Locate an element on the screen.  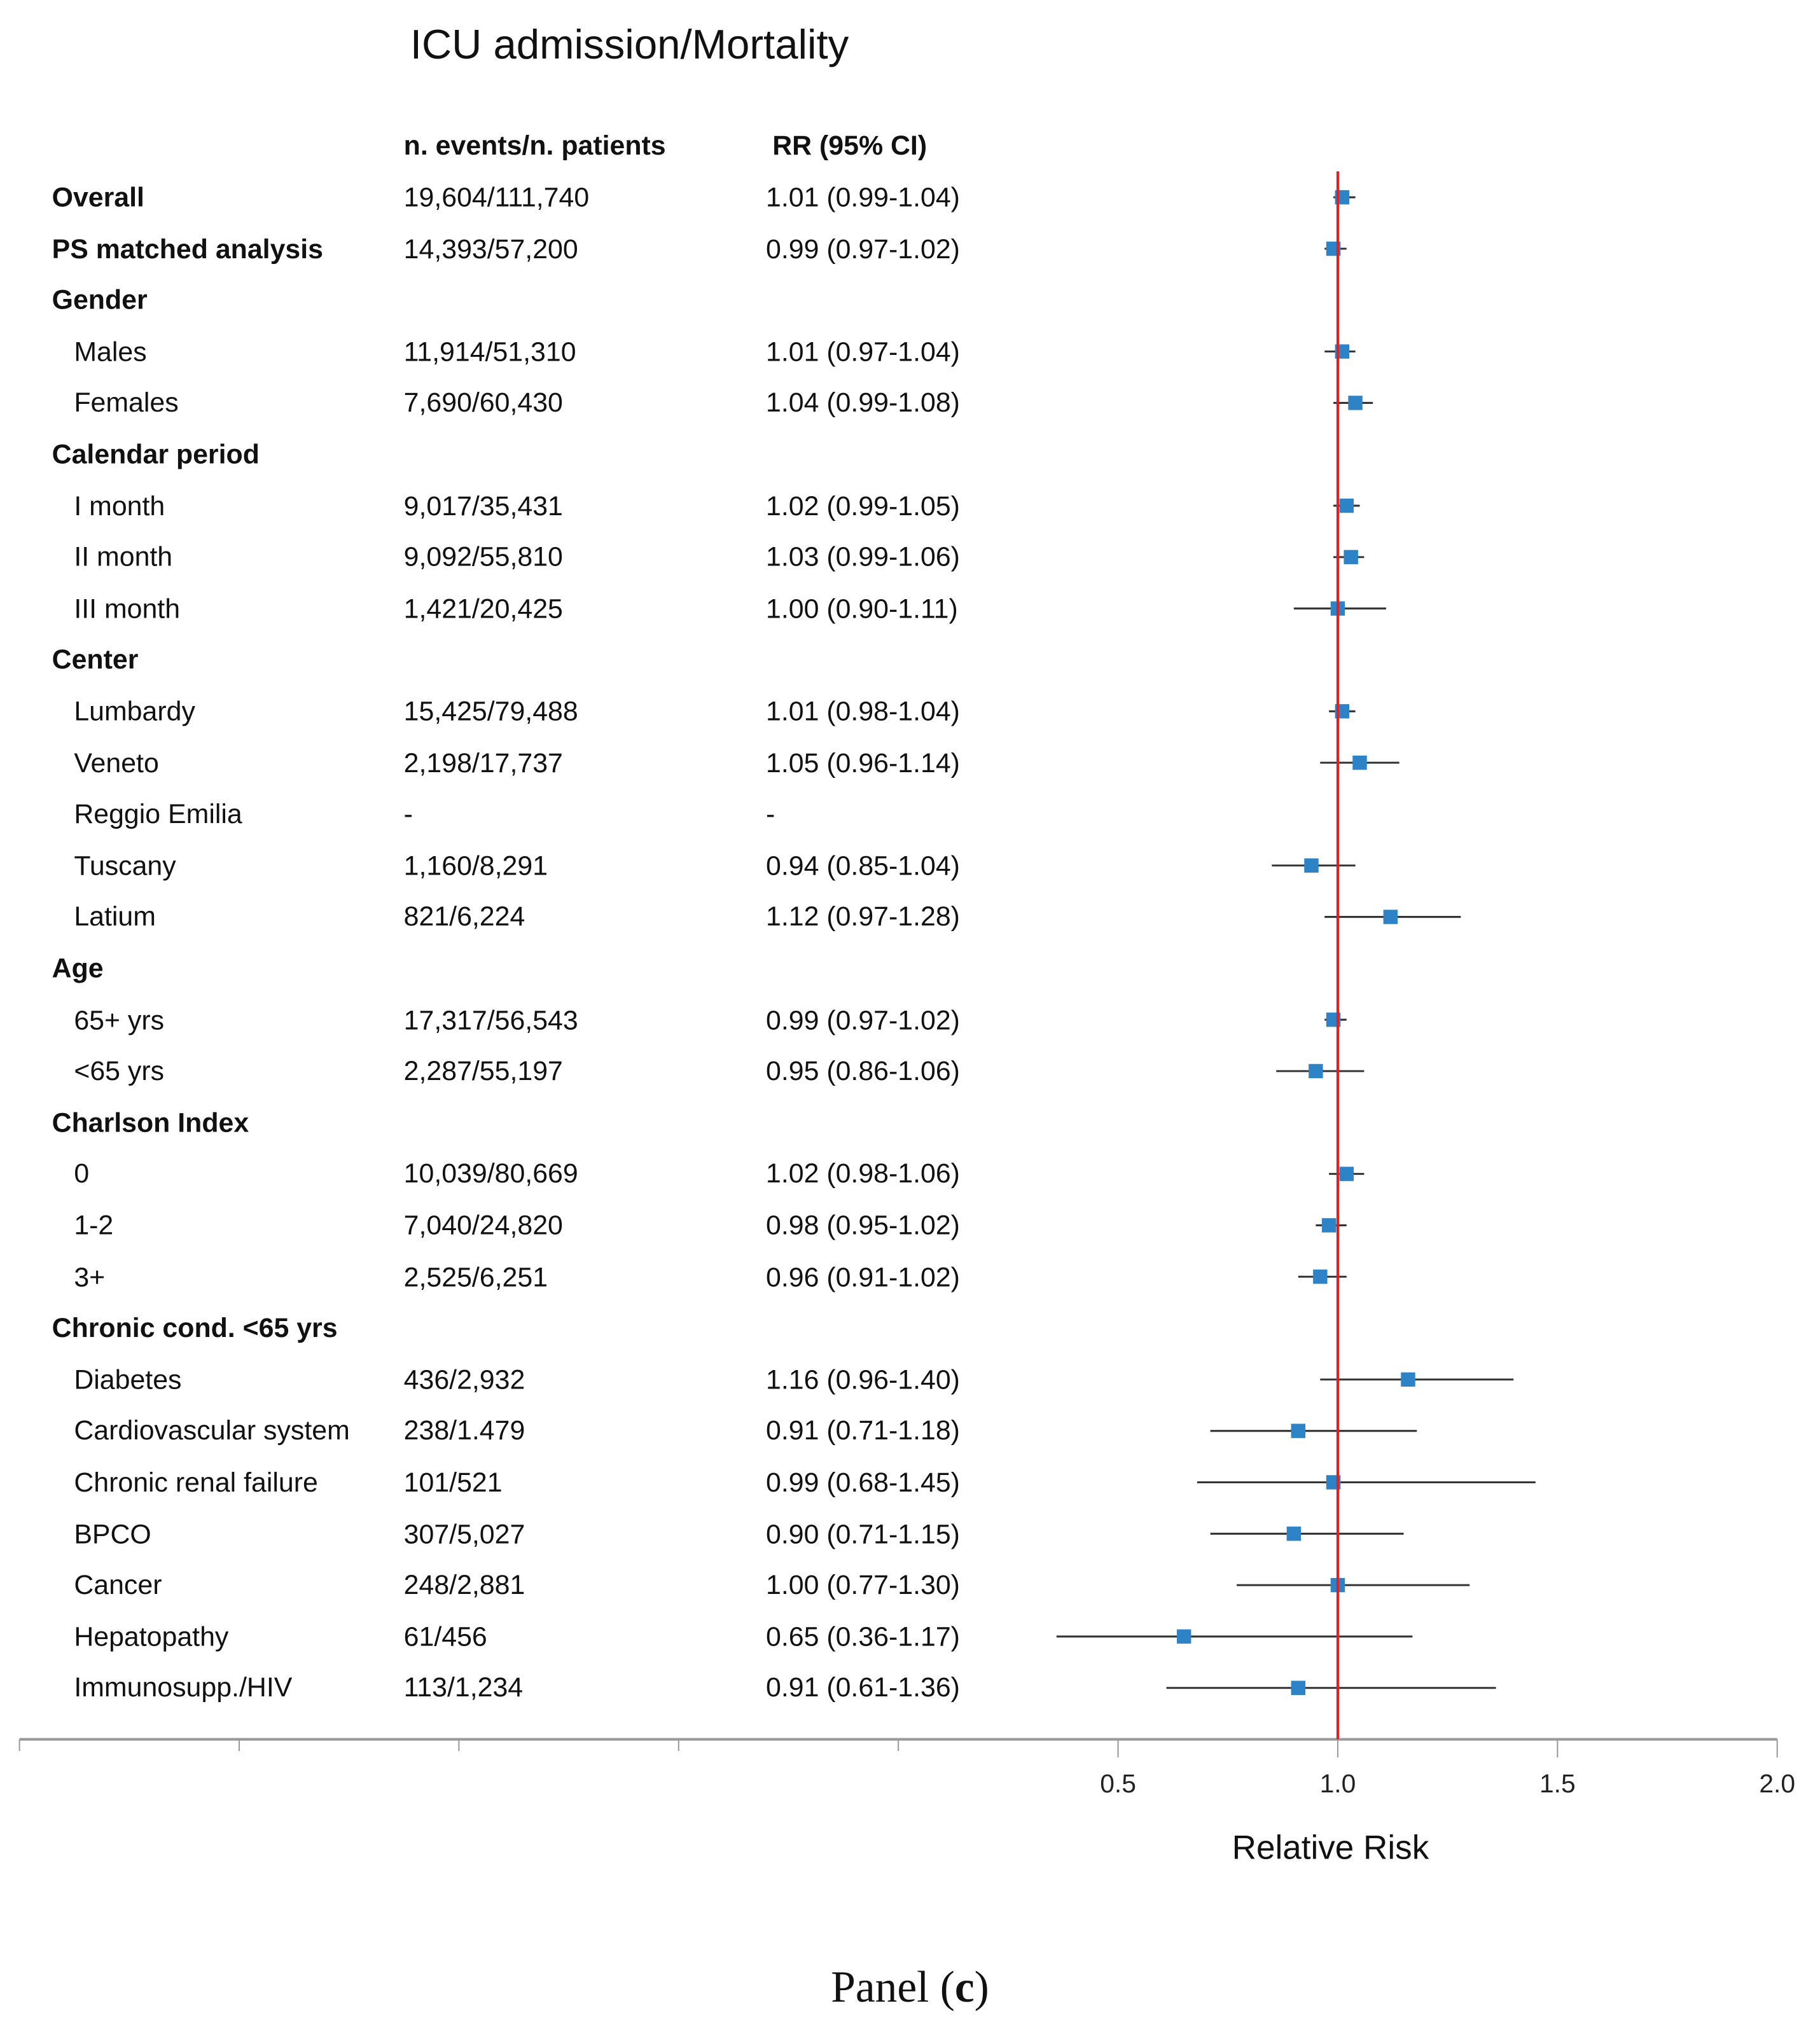
x-axis-label: Relative Risk is located at coordinates (1330, 1847).